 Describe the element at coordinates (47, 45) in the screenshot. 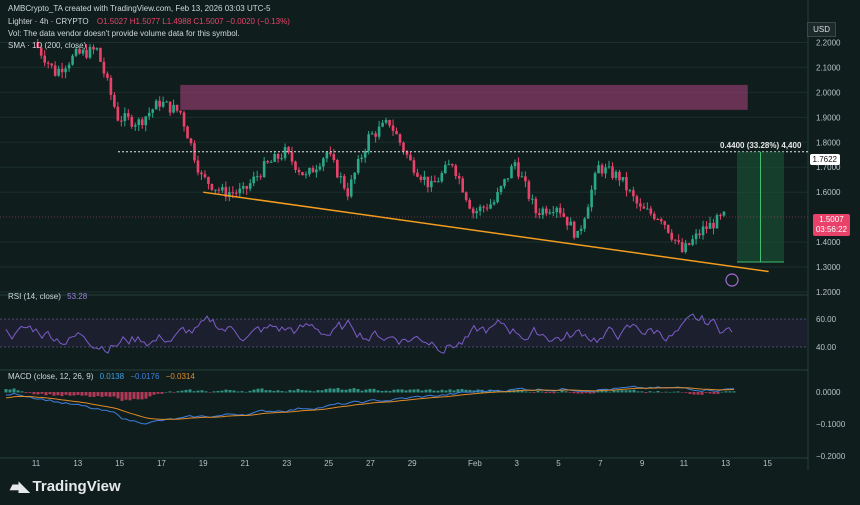

I see `sma-label: SMA · 1D (200, close)` at that location.